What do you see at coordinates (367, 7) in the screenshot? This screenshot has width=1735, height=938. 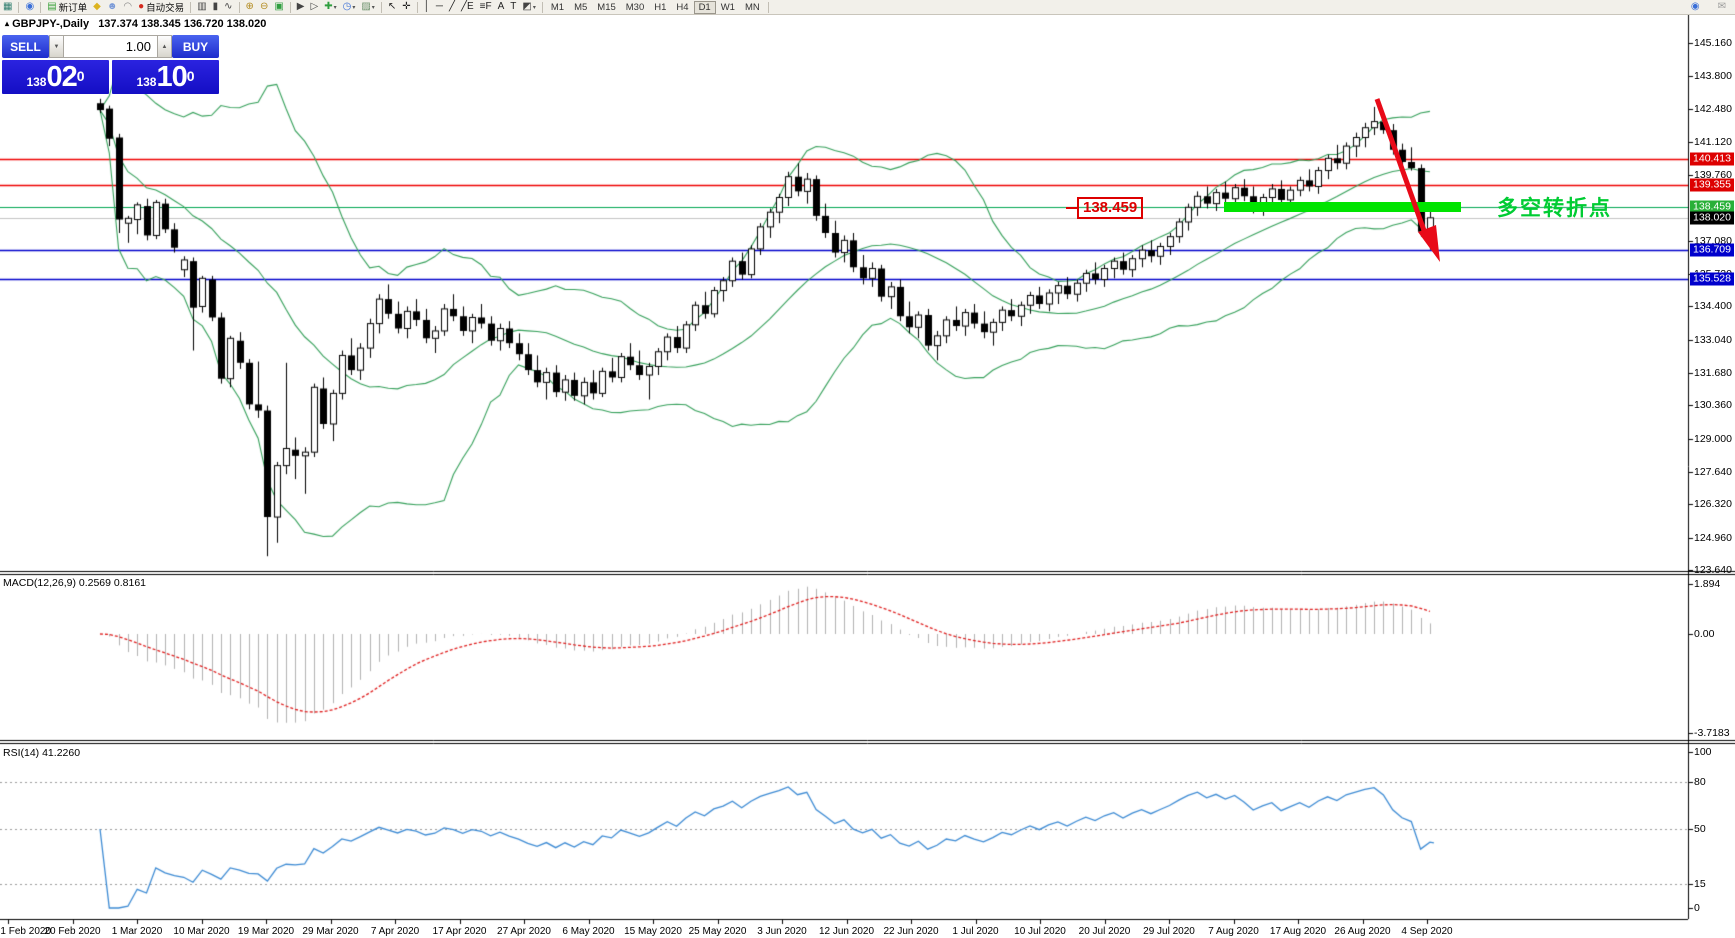 I see `templates-icon: ▨ ▾` at bounding box center [367, 7].